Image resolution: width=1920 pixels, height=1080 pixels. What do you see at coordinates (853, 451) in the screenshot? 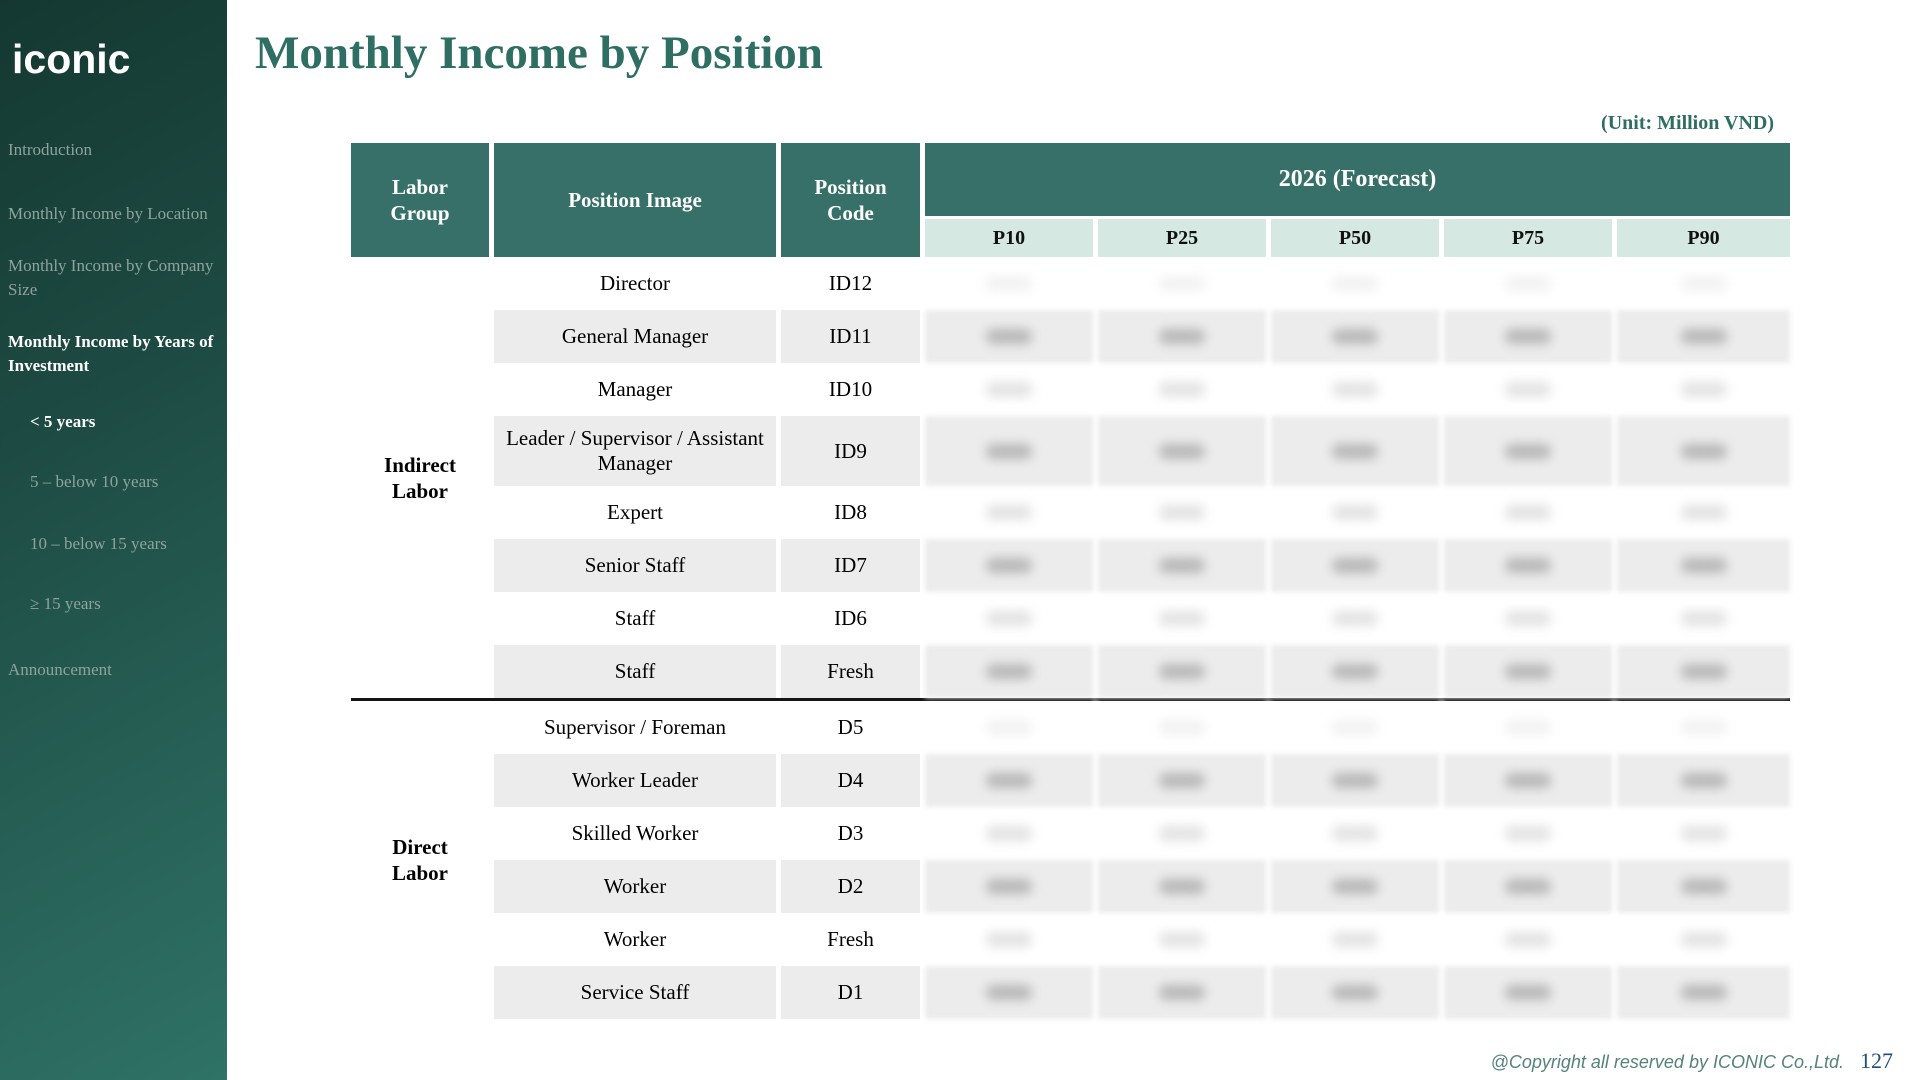
I see `cell-position-code: ID9` at bounding box center [853, 451].